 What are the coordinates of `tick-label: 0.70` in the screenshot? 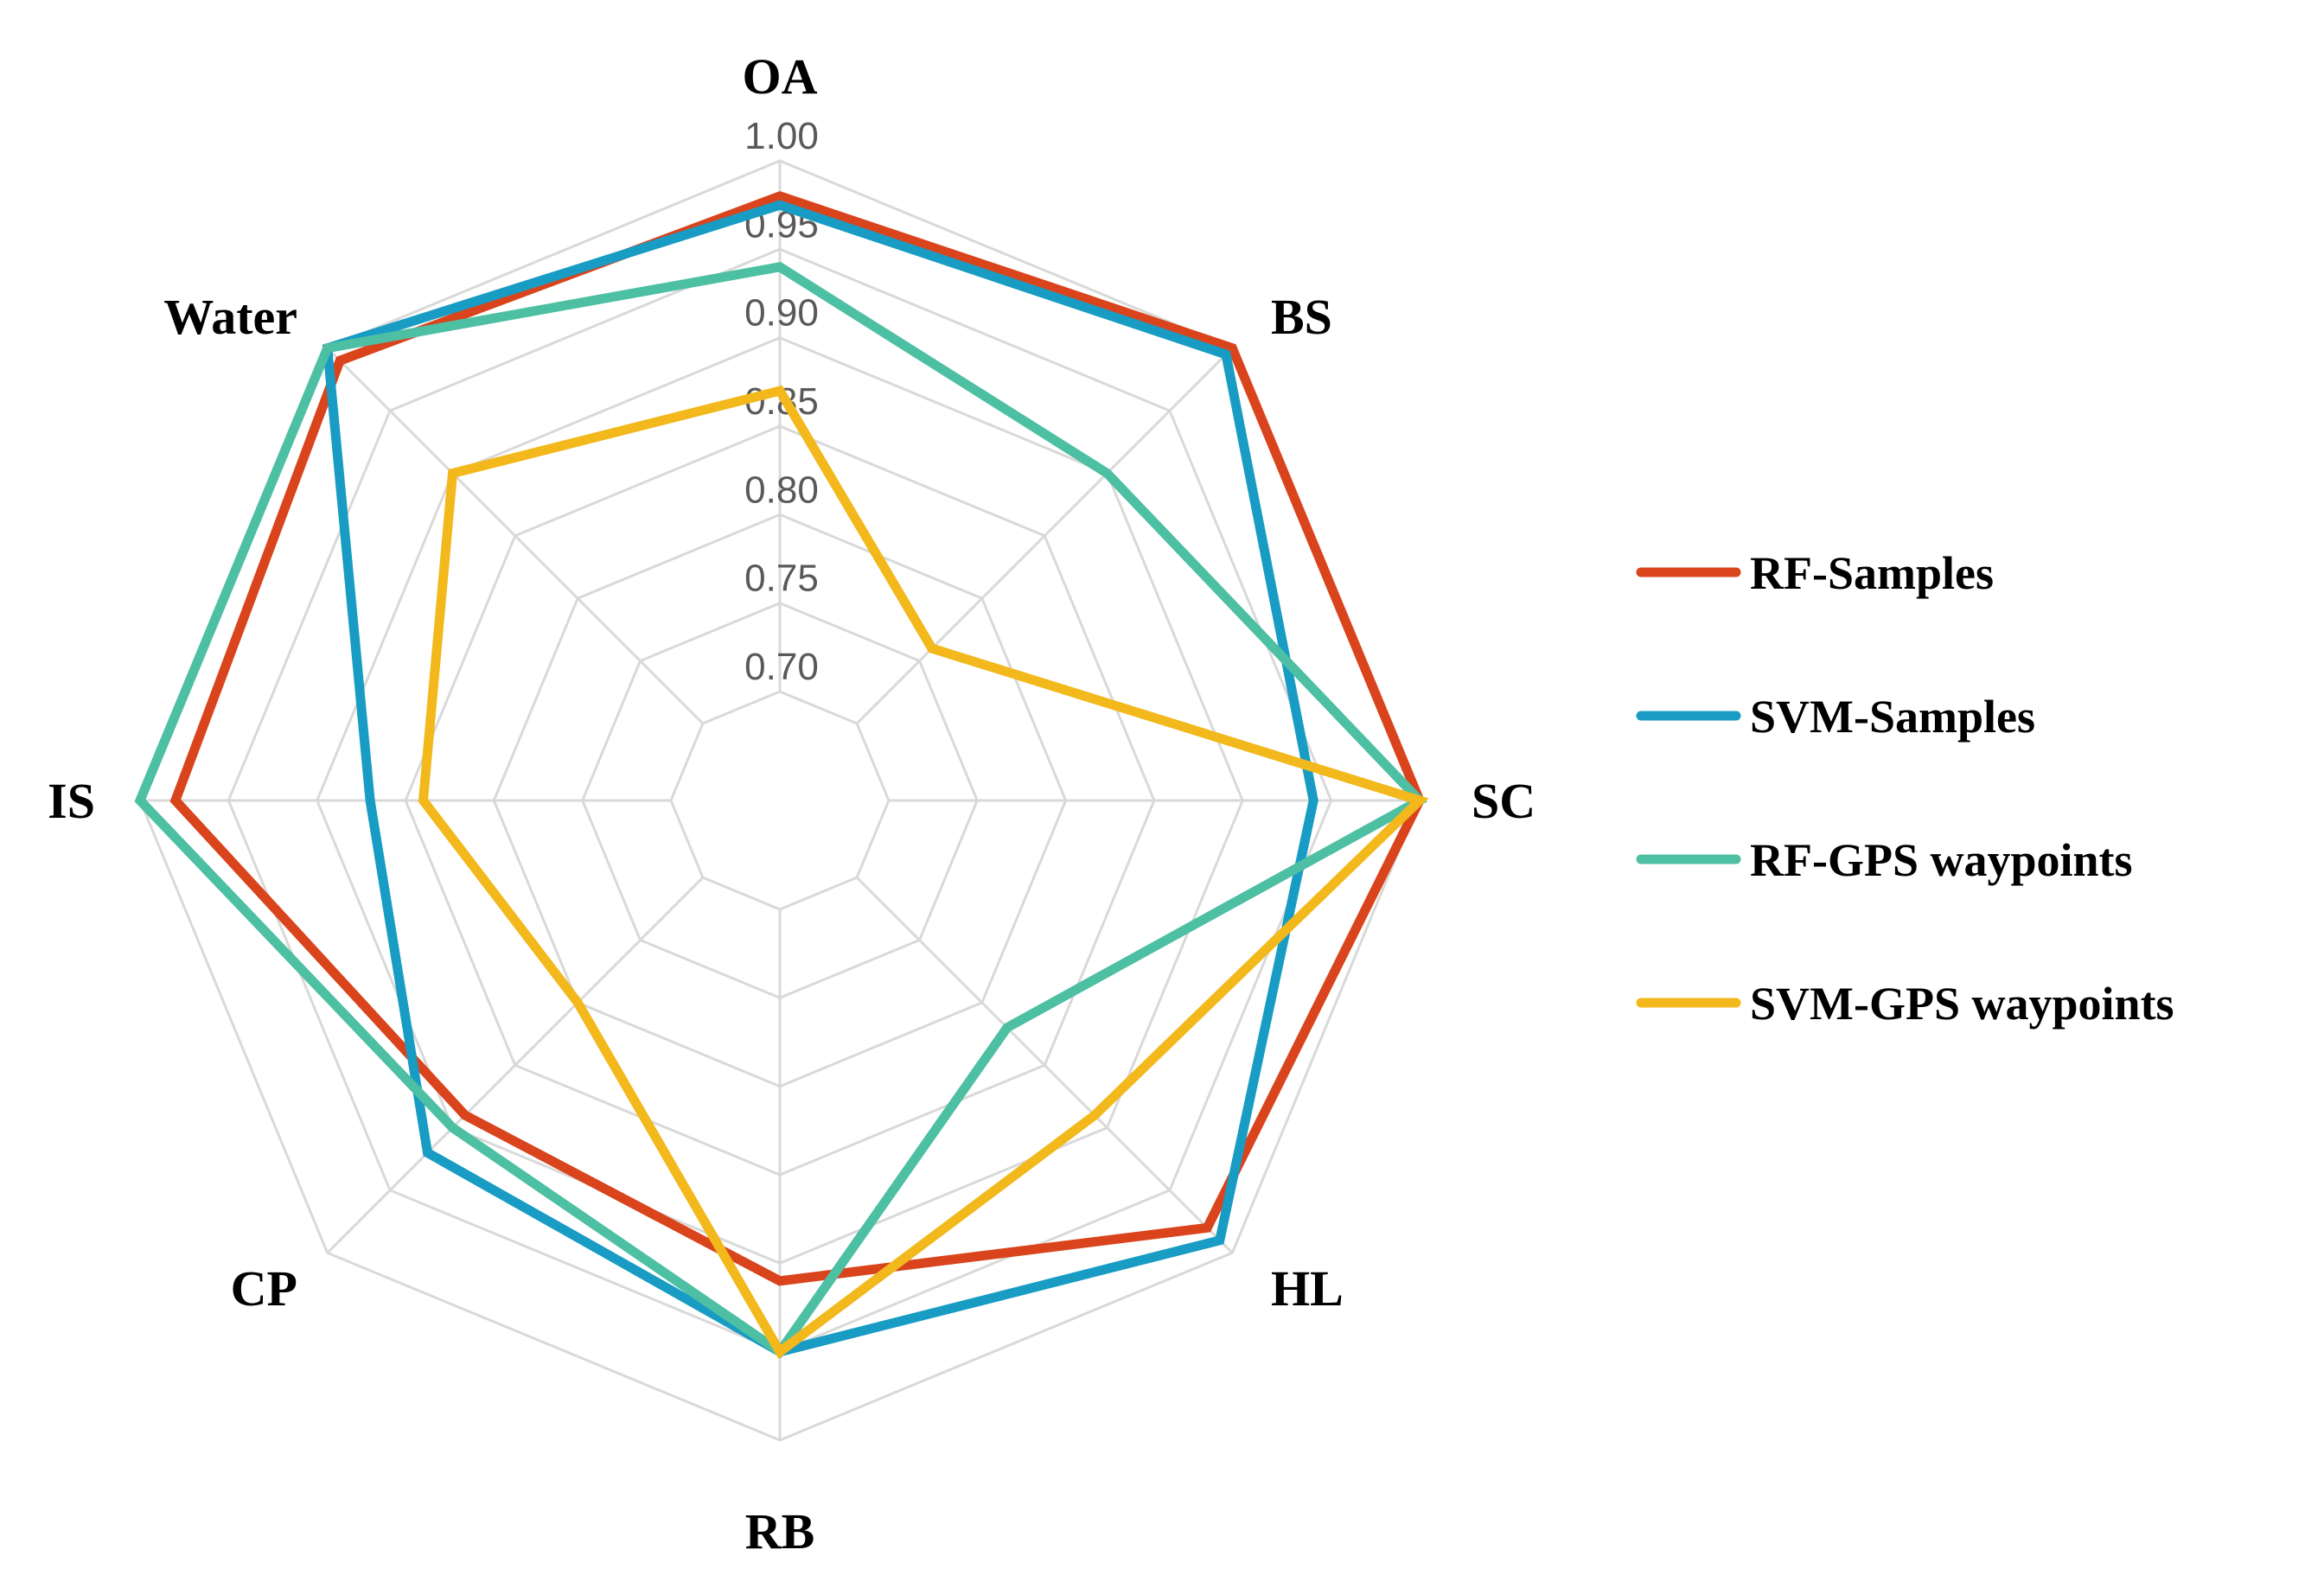 It's located at (781, 667).